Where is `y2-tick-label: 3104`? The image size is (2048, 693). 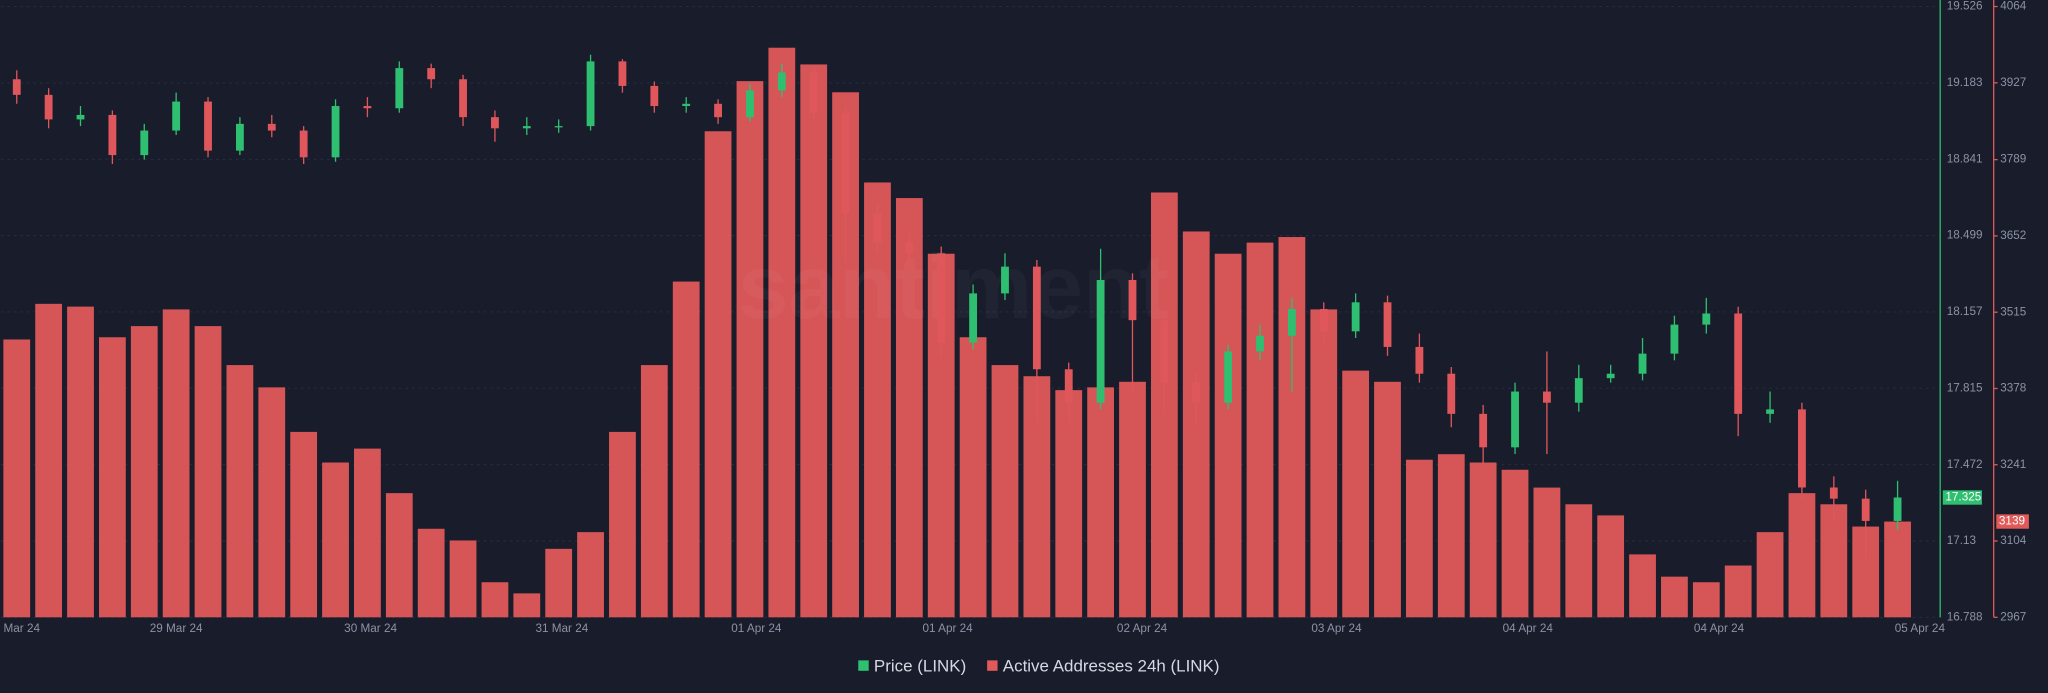
y2-tick-label: 3104 is located at coordinates (2013, 540).